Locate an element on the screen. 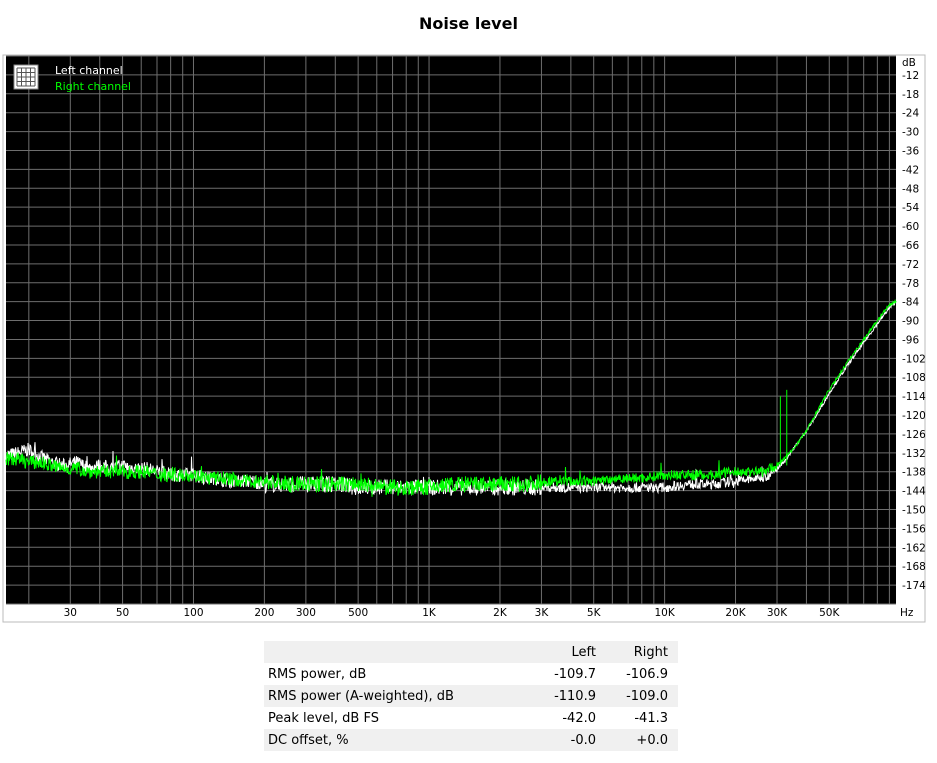 This screenshot has width=937, height=763. header-cell-label is located at coordinates (399, 652).